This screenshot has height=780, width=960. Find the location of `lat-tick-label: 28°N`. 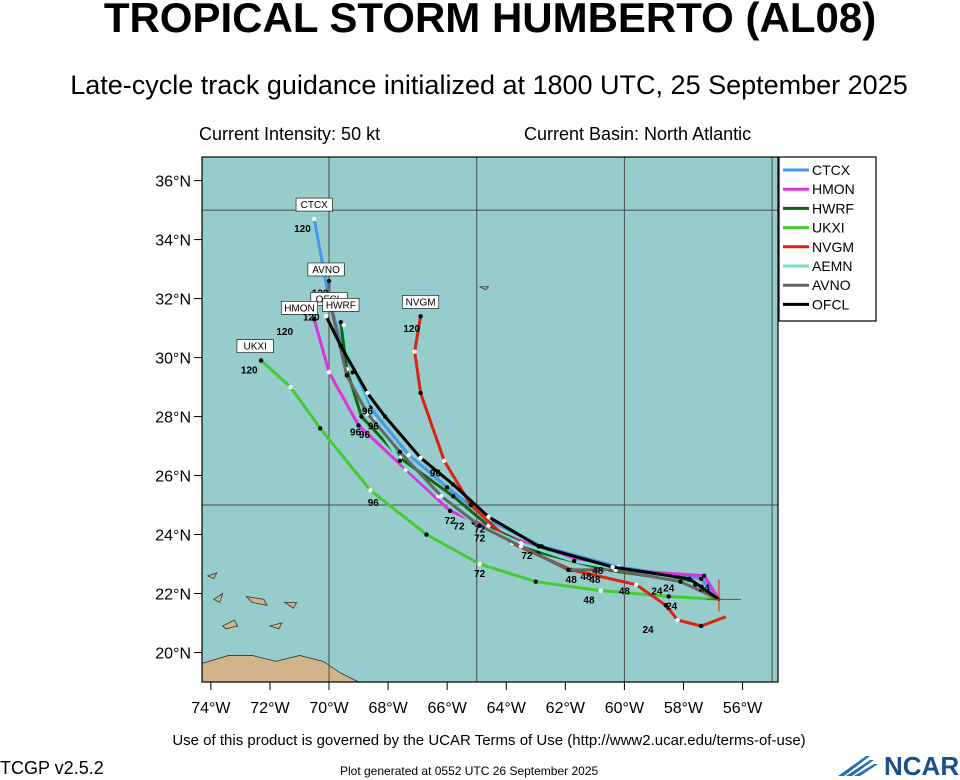

lat-tick-label: 28°N is located at coordinates (173, 418).